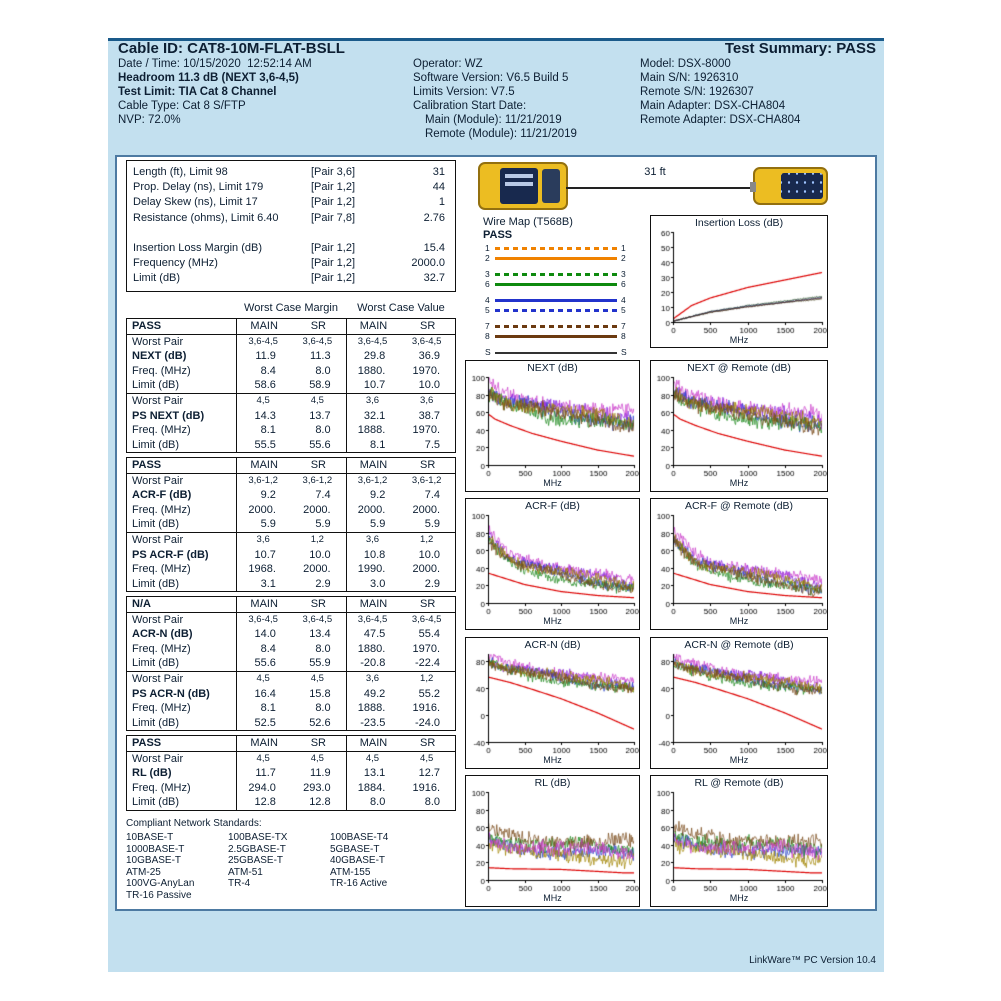 The width and height of the screenshot is (1001, 1001). What do you see at coordinates (291, 400) in the screenshot?
I see `table-row: Worst Pair 4,5 4,5 3,6 3,6` at bounding box center [291, 400].